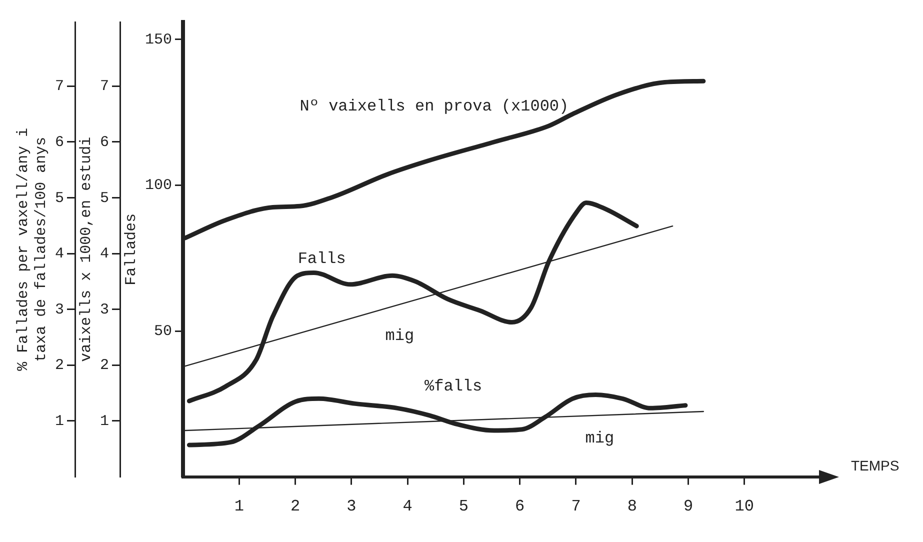  What do you see at coordinates (463, 507) in the screenshot?
I see `x-tick-label: 5` at bounding box center [463, 507].